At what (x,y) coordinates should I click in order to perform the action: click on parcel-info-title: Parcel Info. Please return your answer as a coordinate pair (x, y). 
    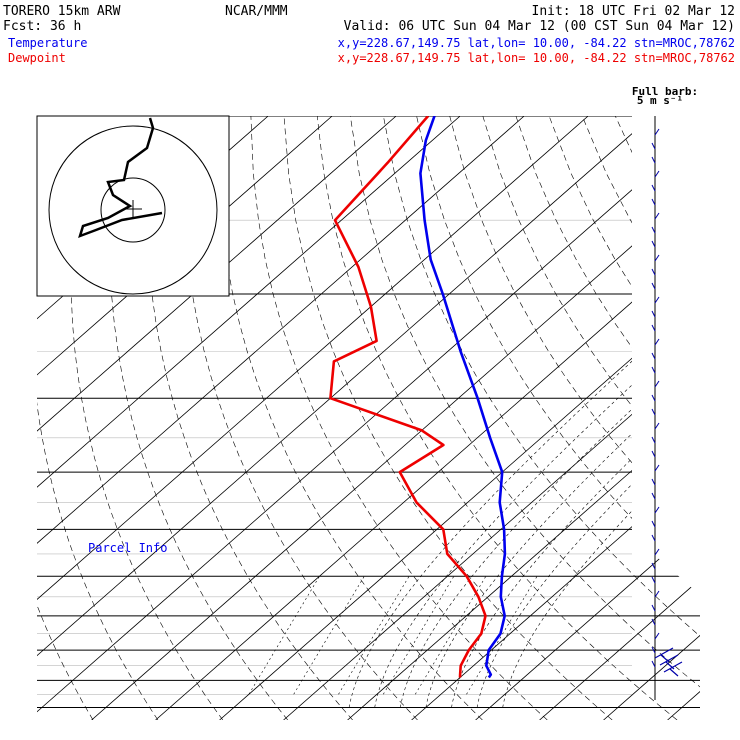
    Looking at the image, I should click on (127, 548).